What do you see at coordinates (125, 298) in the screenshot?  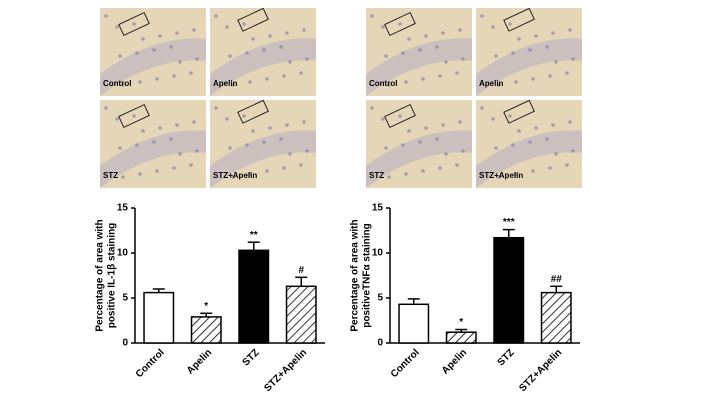 I see `y-tick-label: 5` at bounding box center [125, 298].